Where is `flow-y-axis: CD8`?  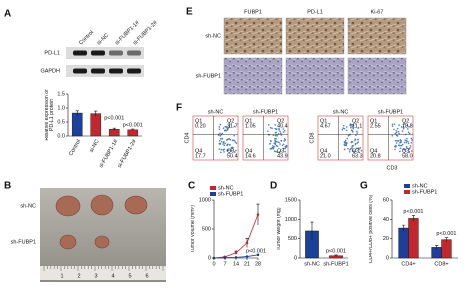 flow-y-axis: CD8 is located at coordinates (312, 137).